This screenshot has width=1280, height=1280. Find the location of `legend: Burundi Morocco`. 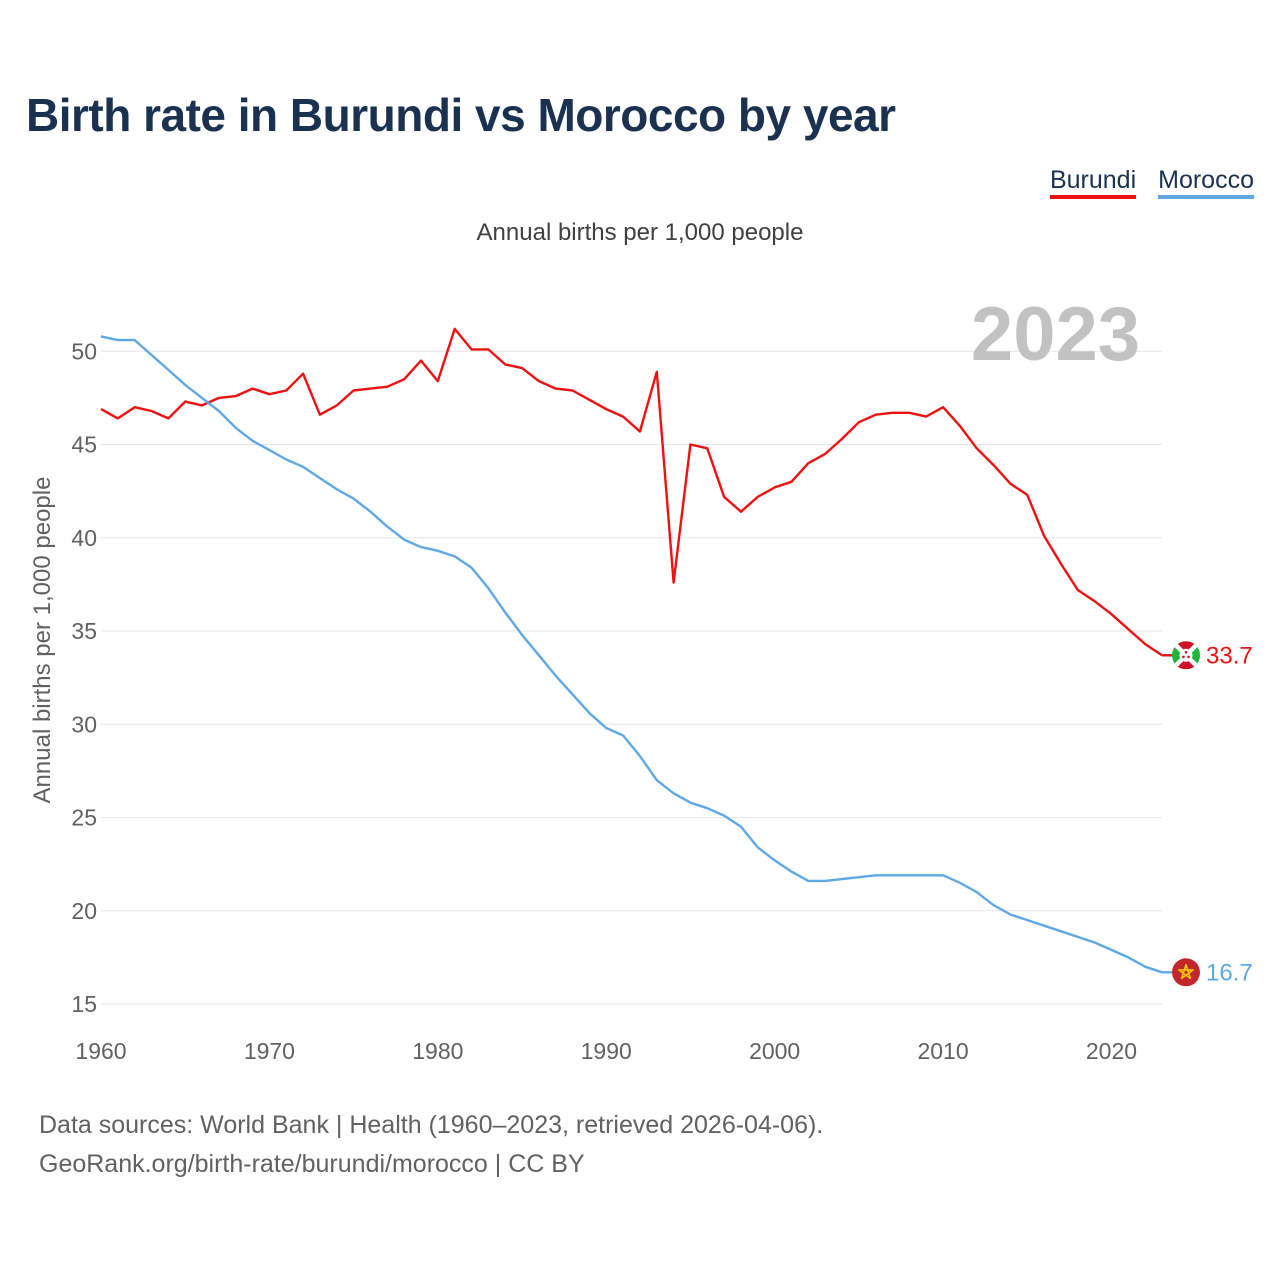

legend: Burundi Morocco is located at coordinates (1151, 182).